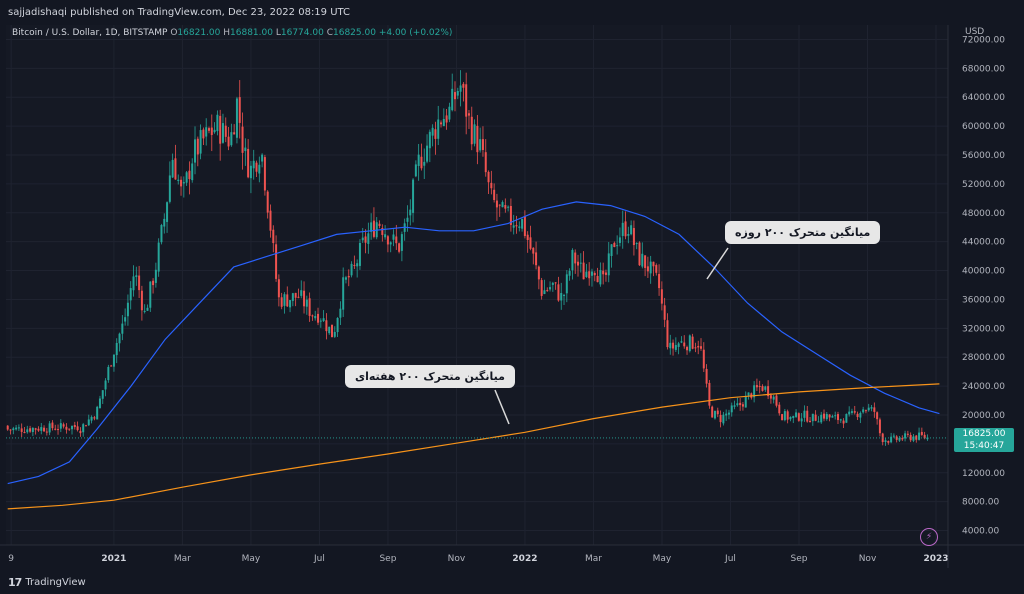  Describe the element at coordinates (929, 537) in the screenshot. I see `lightning-icon: ⚡` at that location.